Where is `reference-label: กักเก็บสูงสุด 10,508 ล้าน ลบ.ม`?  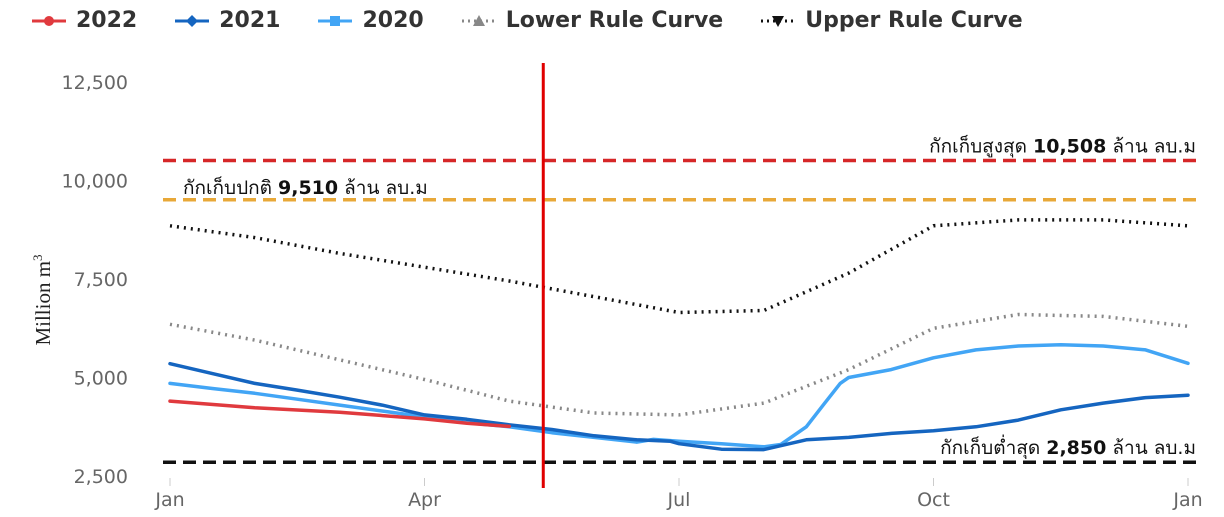
reference-label: กักเก็บสูงสุด 10,508 ล้าน ลบ.ม is located at coordinates (1062, 145).